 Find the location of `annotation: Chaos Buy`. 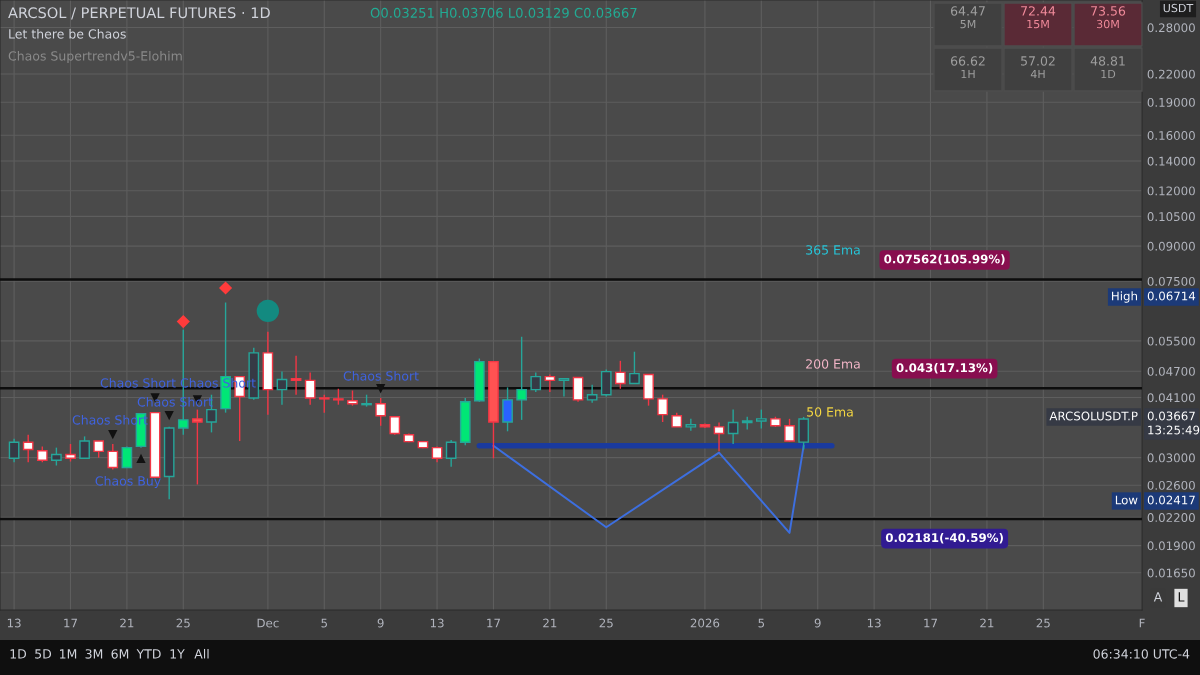

annotation: Chaos Buy is located at coordinates (128, 482).